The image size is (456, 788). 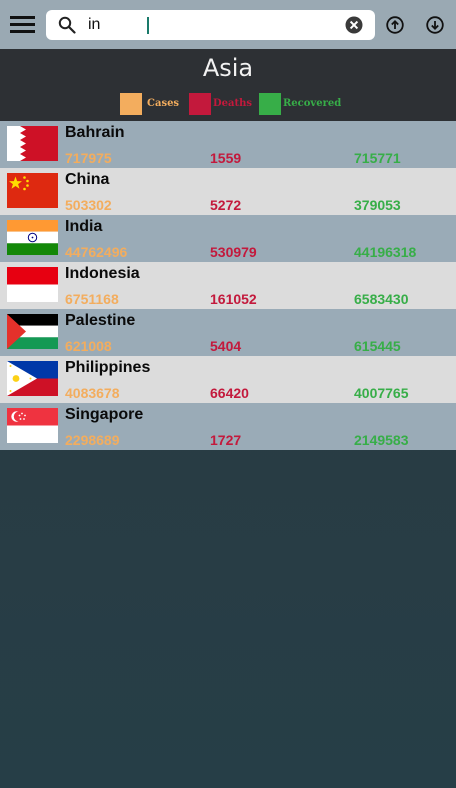 I want to click on region-header: Asia Cases Deaths Recovered, so click(x=228, y=85).